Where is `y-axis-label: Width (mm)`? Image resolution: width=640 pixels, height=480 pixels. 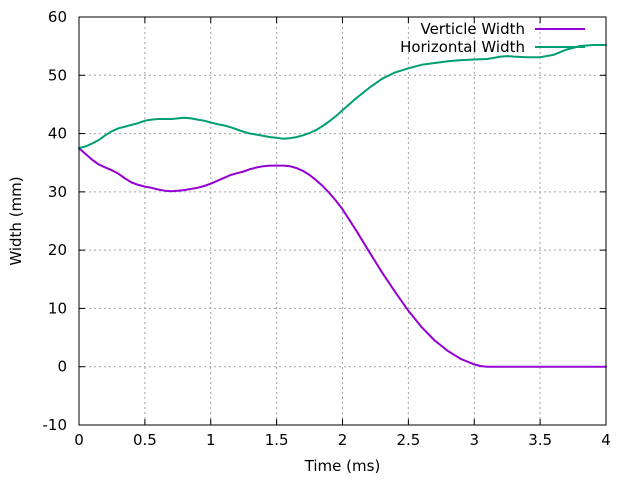
y-axis-label: Width (mm) is located at coordinates (16, 220).